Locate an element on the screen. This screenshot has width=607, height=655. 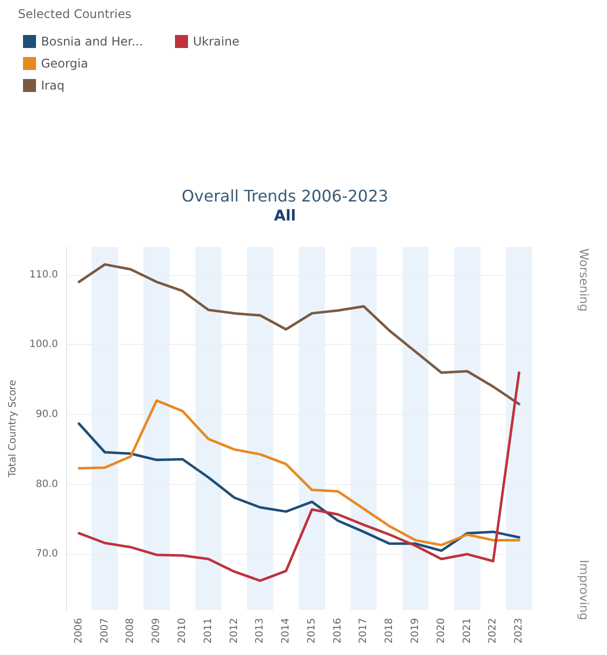
text: Improving is located at coordinates (584, 590).